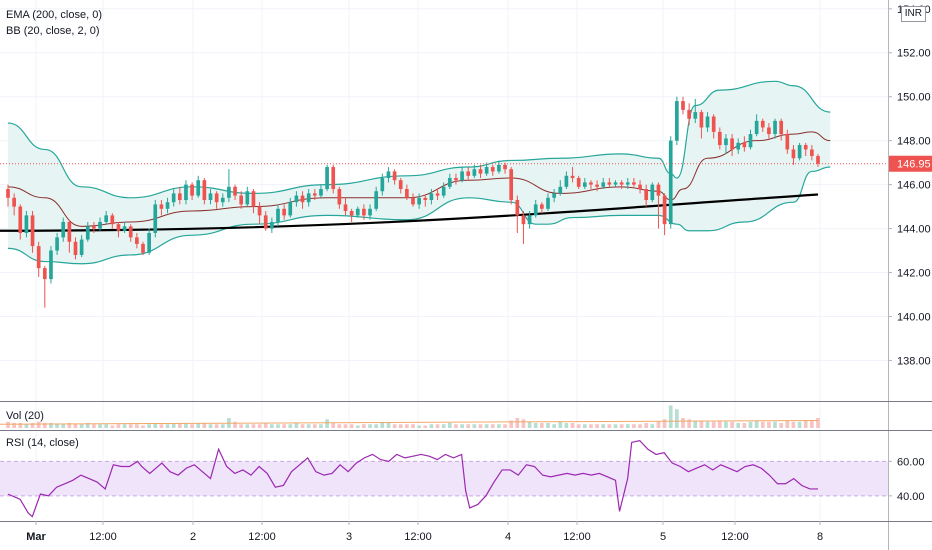 Image resolution: width=932 pixels, height=550 pixels. What do you see at coordinates (42, 443) in the screenshot?
I see `rsi-legend: RSI (14, close)` at bounding box center [42, 443].